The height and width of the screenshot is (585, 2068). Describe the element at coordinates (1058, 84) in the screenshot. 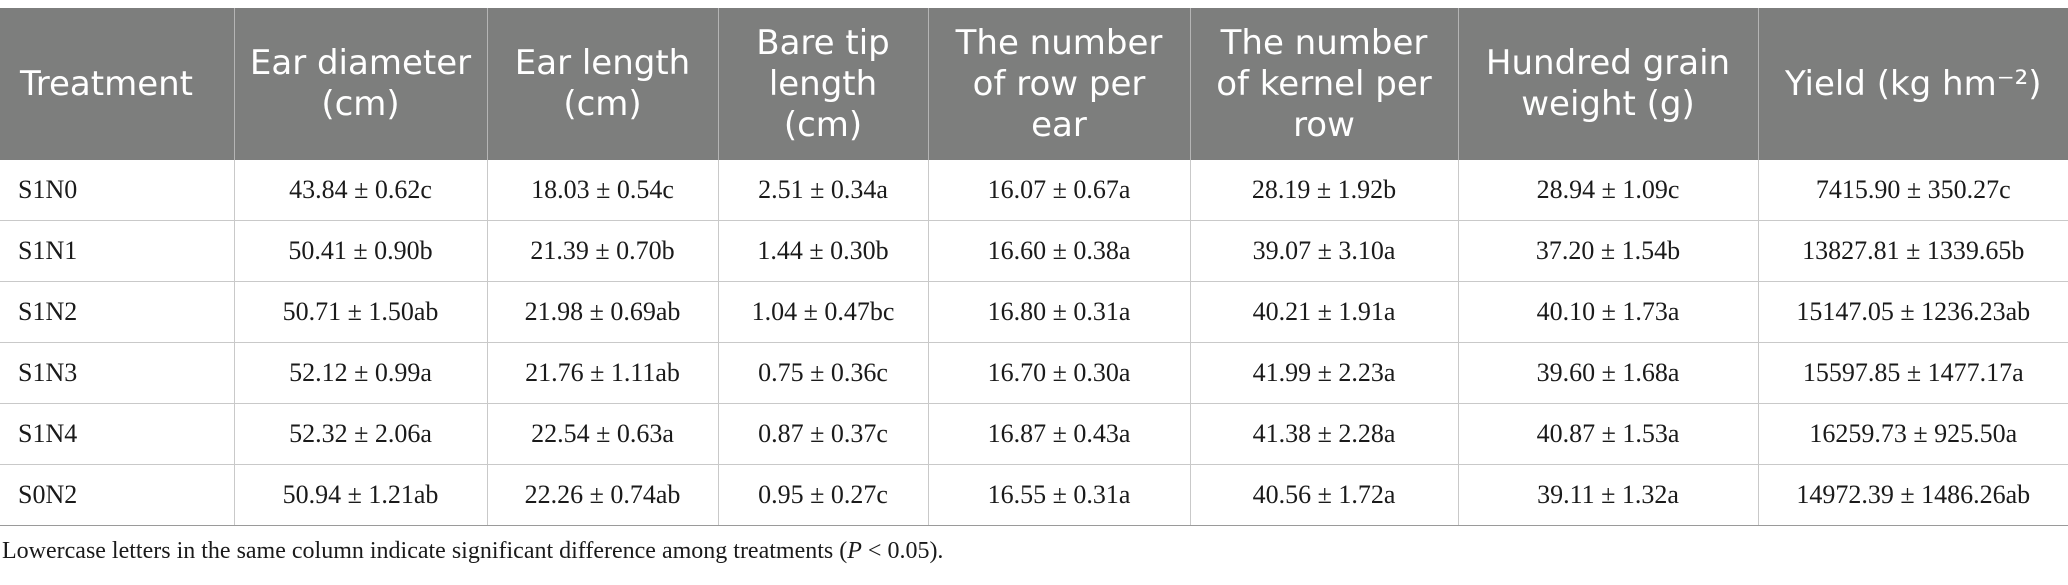

I see `column-header: The number of row per ear` at that location.